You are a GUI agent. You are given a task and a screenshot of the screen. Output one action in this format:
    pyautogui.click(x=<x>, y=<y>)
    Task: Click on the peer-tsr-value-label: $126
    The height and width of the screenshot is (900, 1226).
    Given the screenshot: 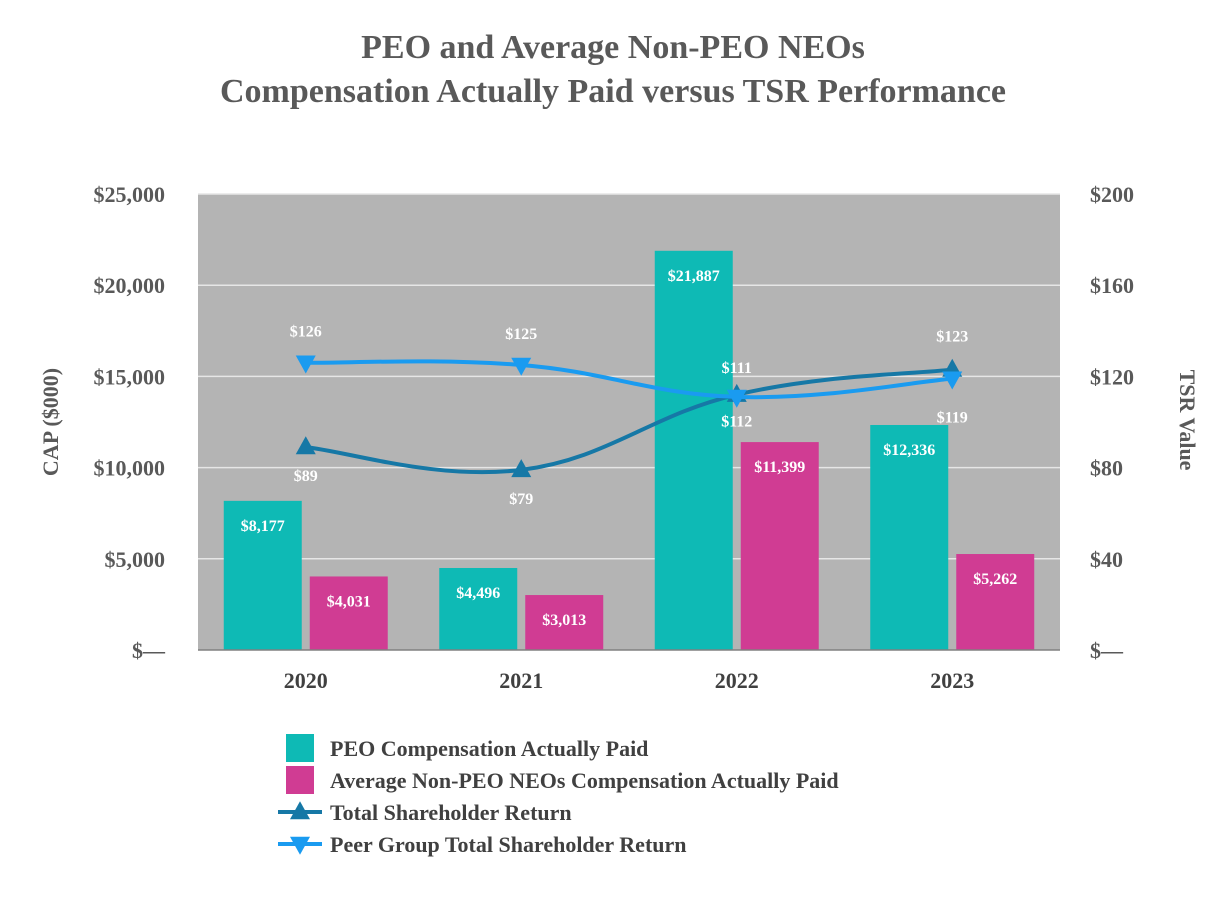 What is the action you would take?
    pyautogui.click(x=306, y=332)
    